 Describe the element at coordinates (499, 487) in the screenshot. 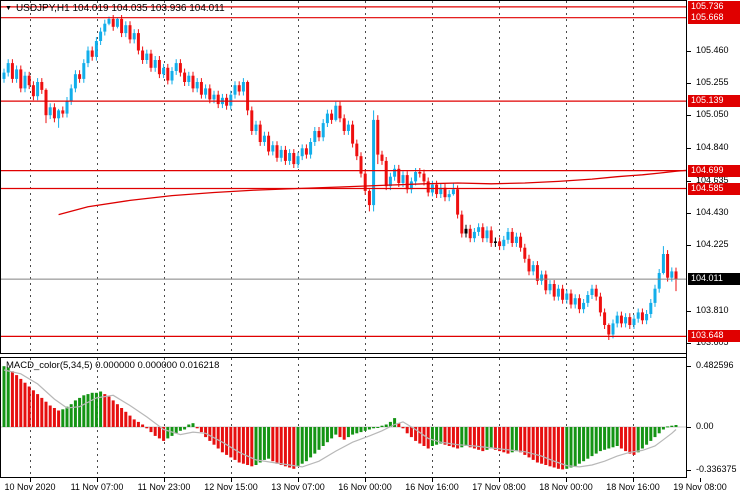

I see `time-axis-label: 17 Nov 08:00` at that location.